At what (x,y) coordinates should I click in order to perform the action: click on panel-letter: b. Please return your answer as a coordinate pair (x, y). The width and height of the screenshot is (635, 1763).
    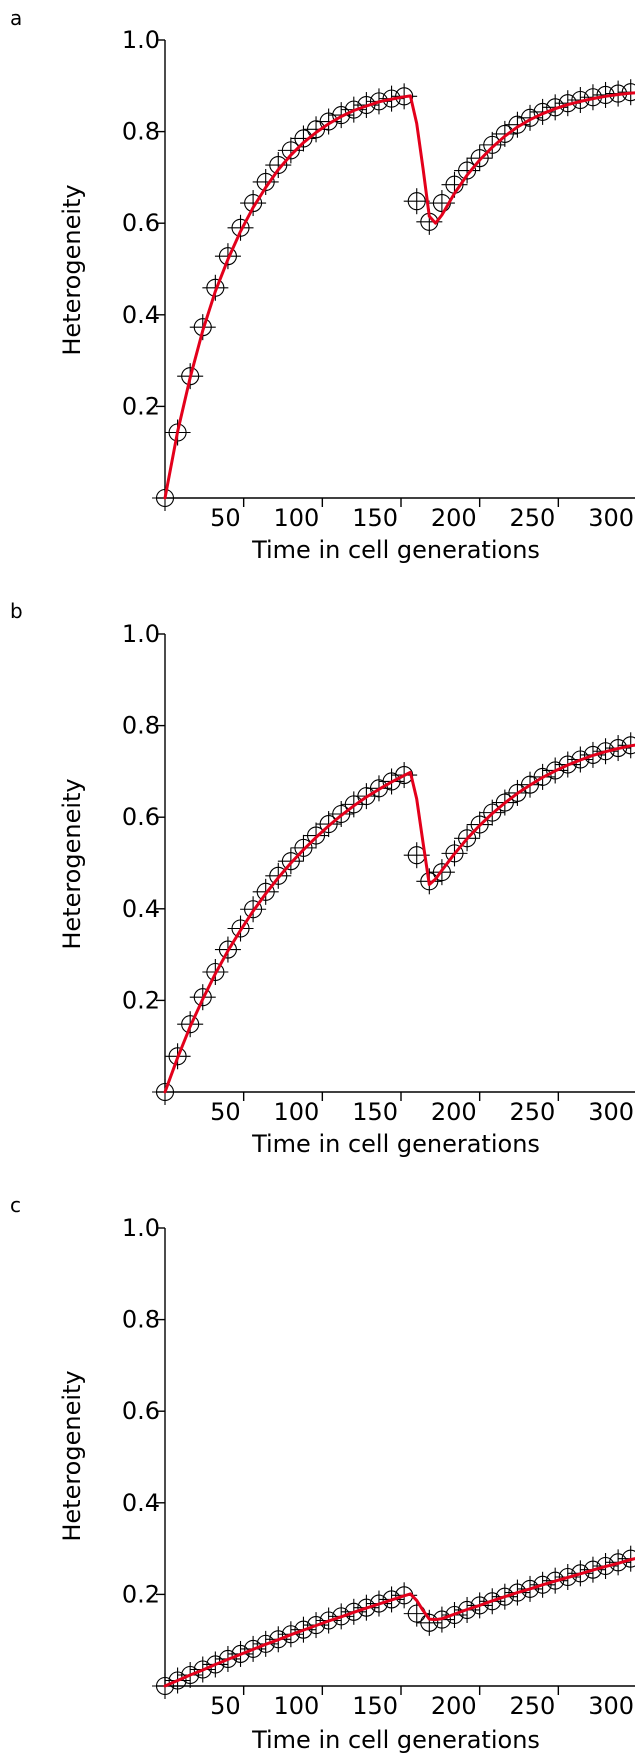
    Looking at the image, I should click on (16, 611).